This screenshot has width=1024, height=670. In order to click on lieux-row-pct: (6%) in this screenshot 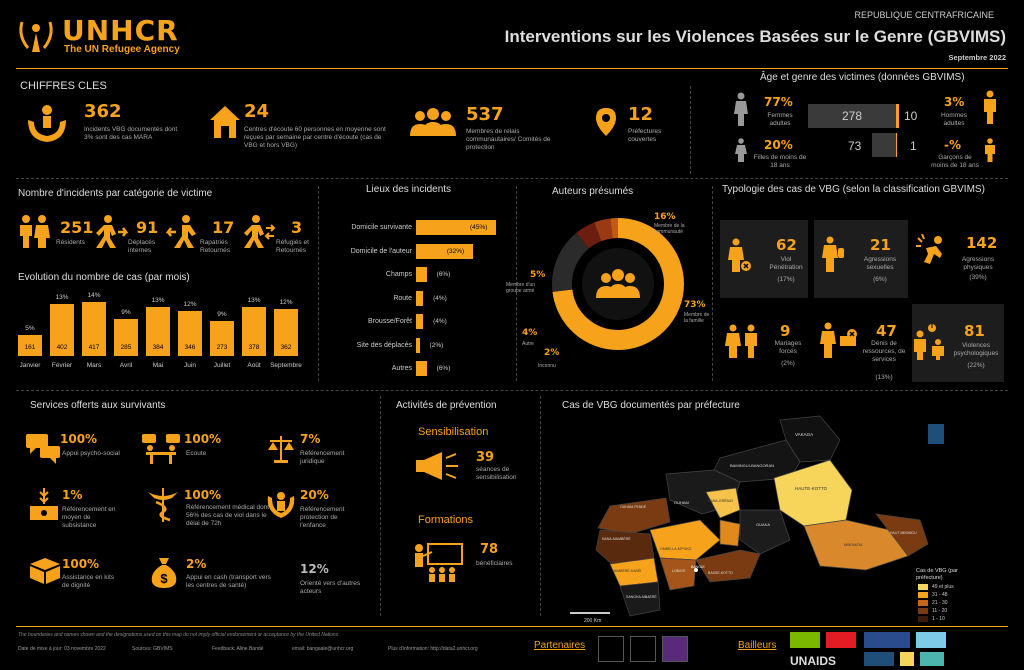, I will do `click(443, 274)`.